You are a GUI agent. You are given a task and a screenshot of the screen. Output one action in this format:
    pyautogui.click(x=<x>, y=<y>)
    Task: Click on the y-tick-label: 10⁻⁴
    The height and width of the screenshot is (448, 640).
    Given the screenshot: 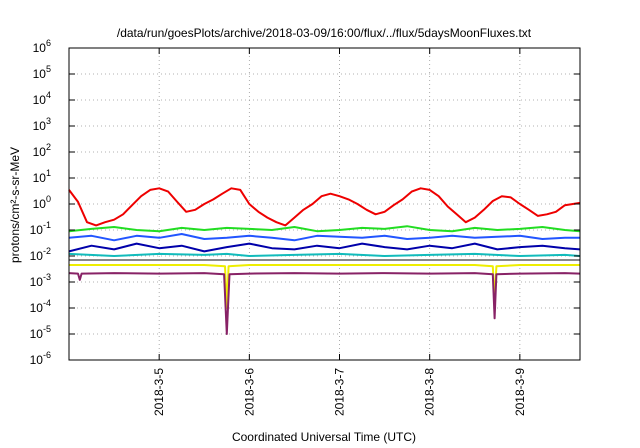 What is the action you would take?
    pyautogui.click(x=40, y=306)
    